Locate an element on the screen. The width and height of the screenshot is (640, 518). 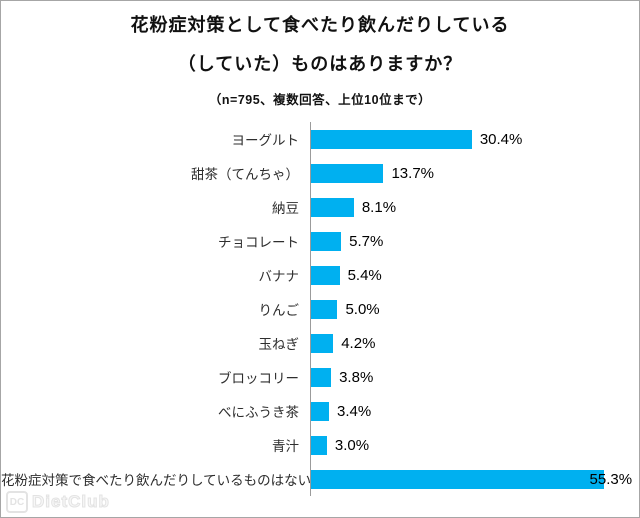
plot-area: 3.8% is located at coordinates (474, 377).